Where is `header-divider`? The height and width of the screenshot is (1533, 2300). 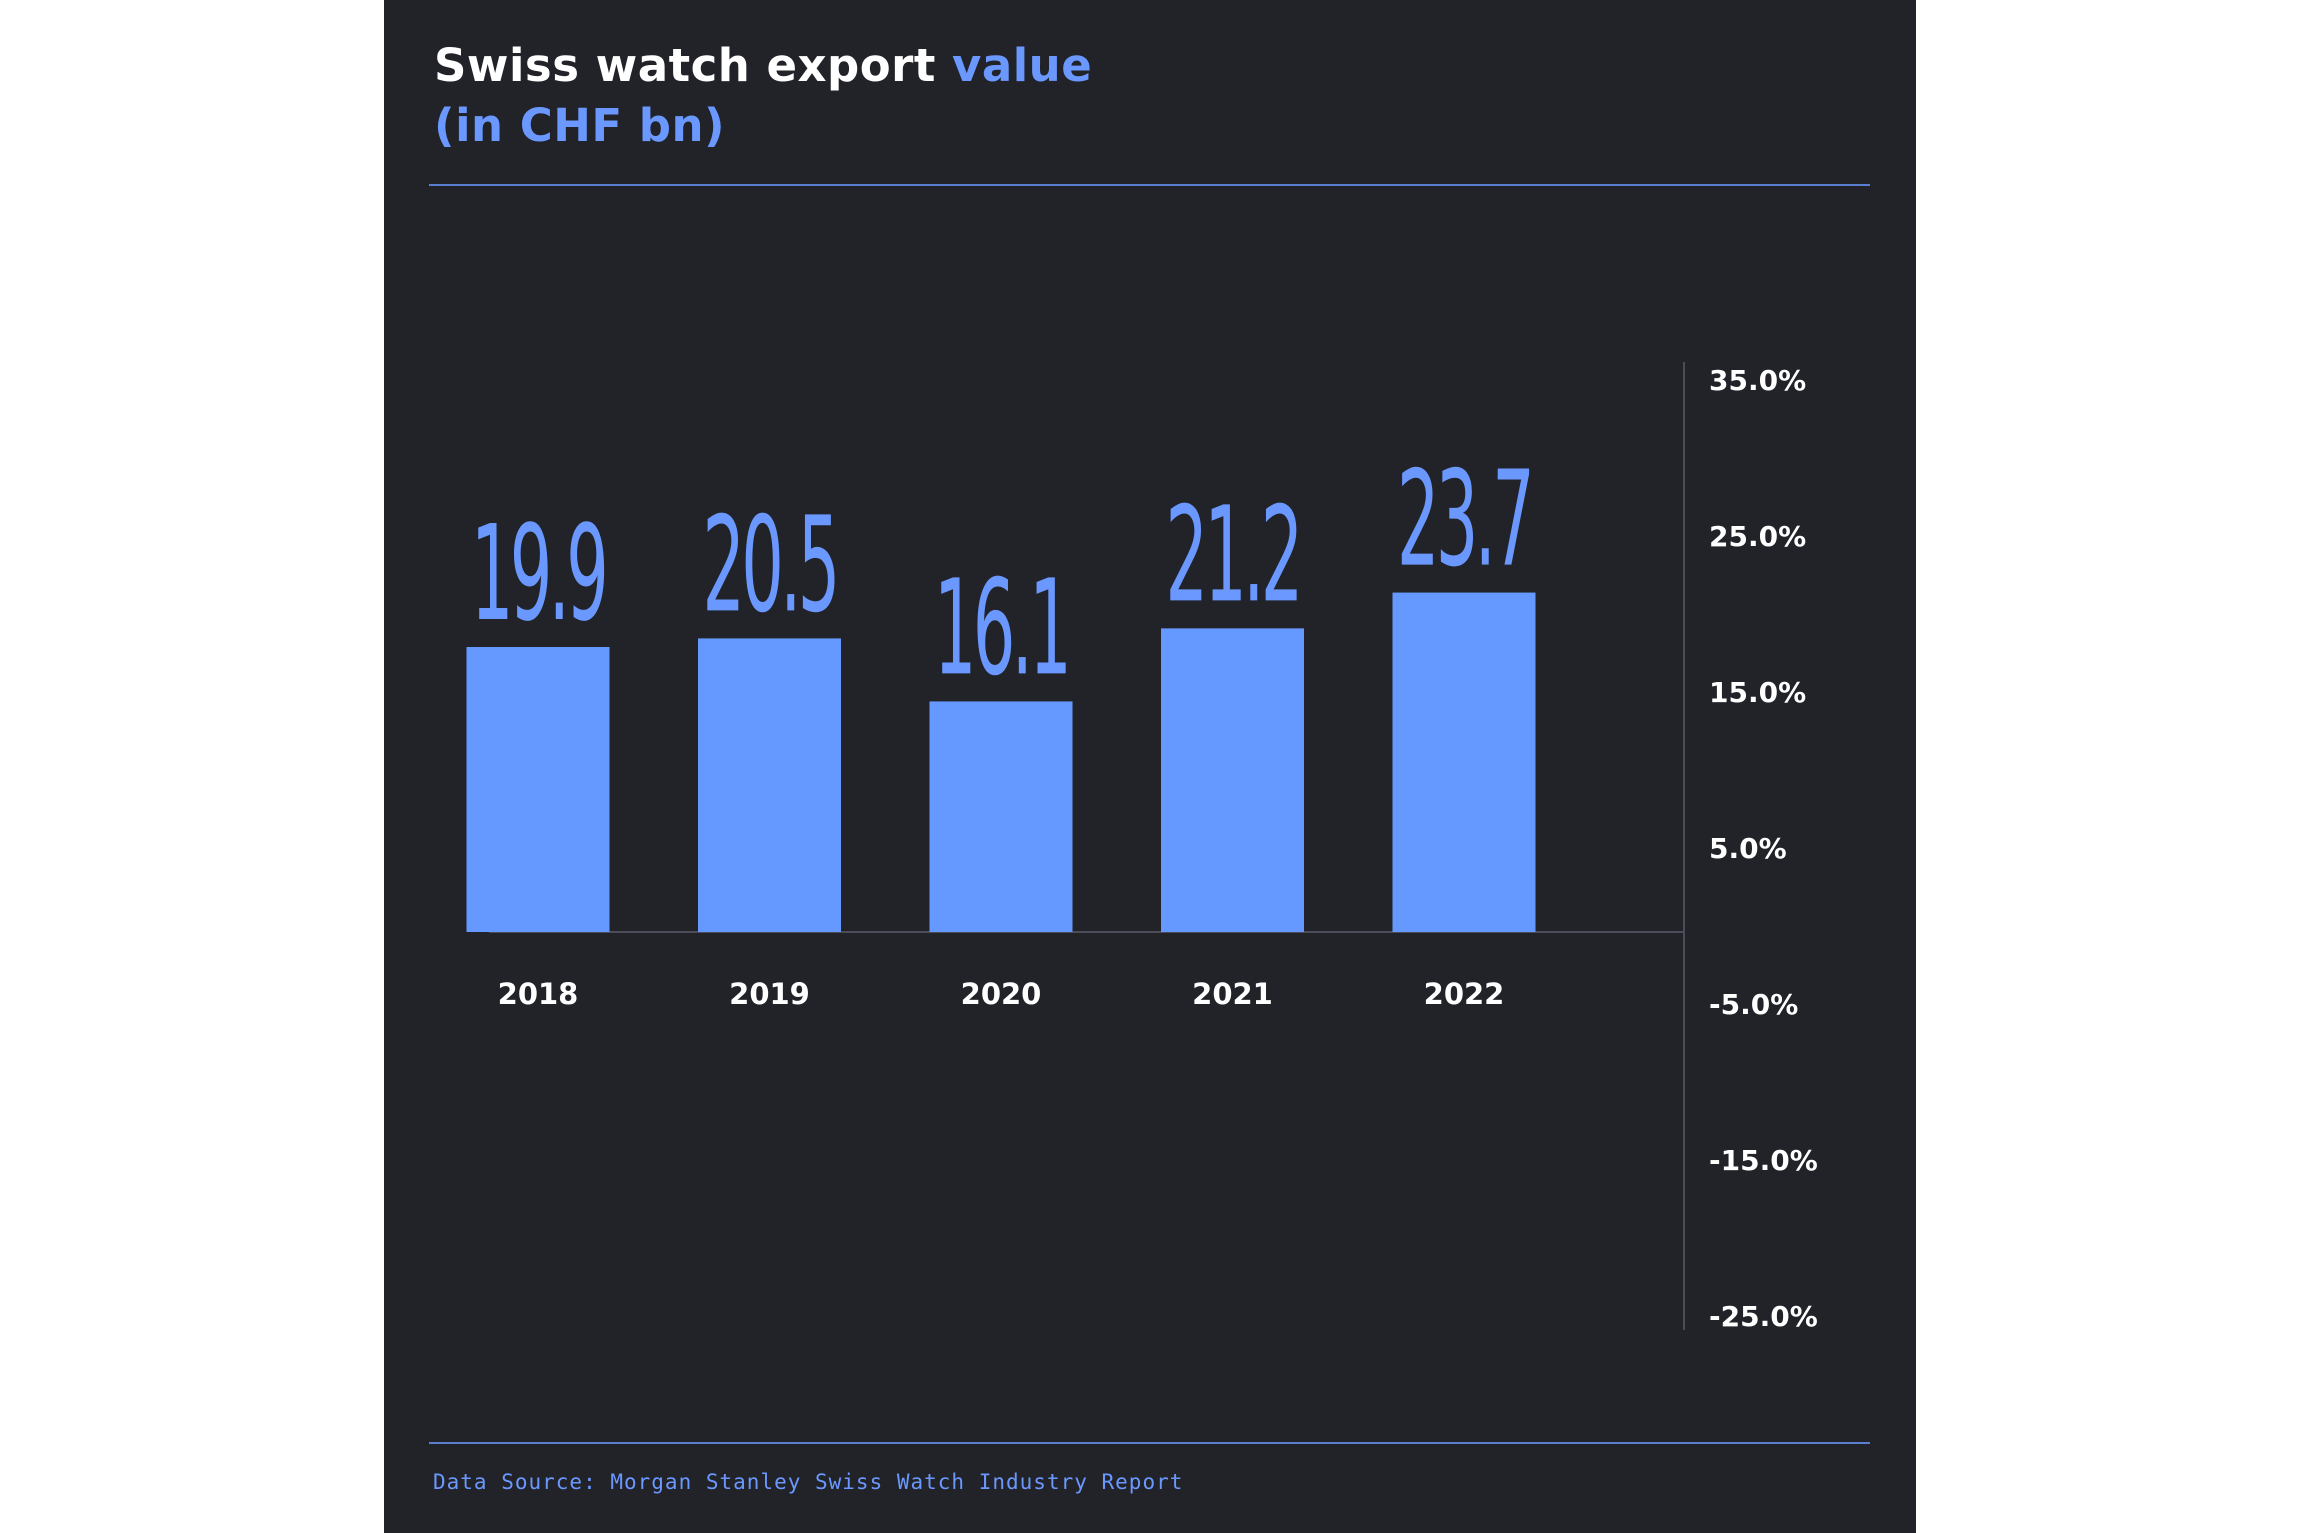 header-divider is located at coordinates (1149, 185).